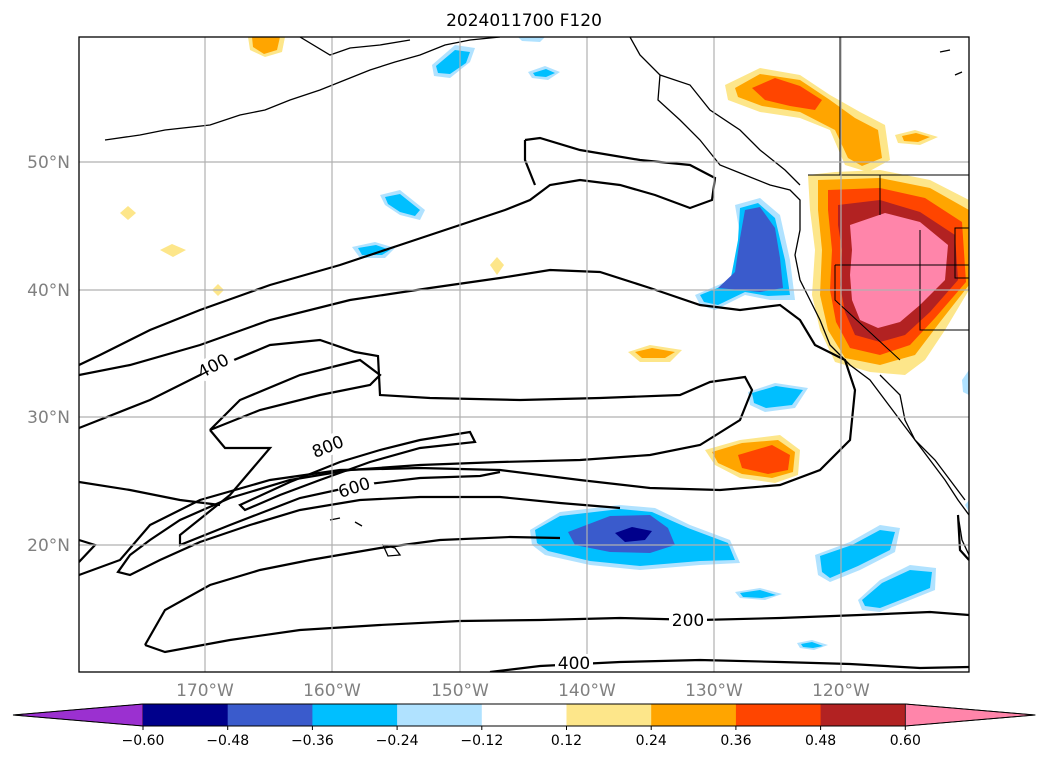 The width and height of the screenshot is (1047, 765). I want to click on lon-label-130w: 130°W, so click(714, 691).